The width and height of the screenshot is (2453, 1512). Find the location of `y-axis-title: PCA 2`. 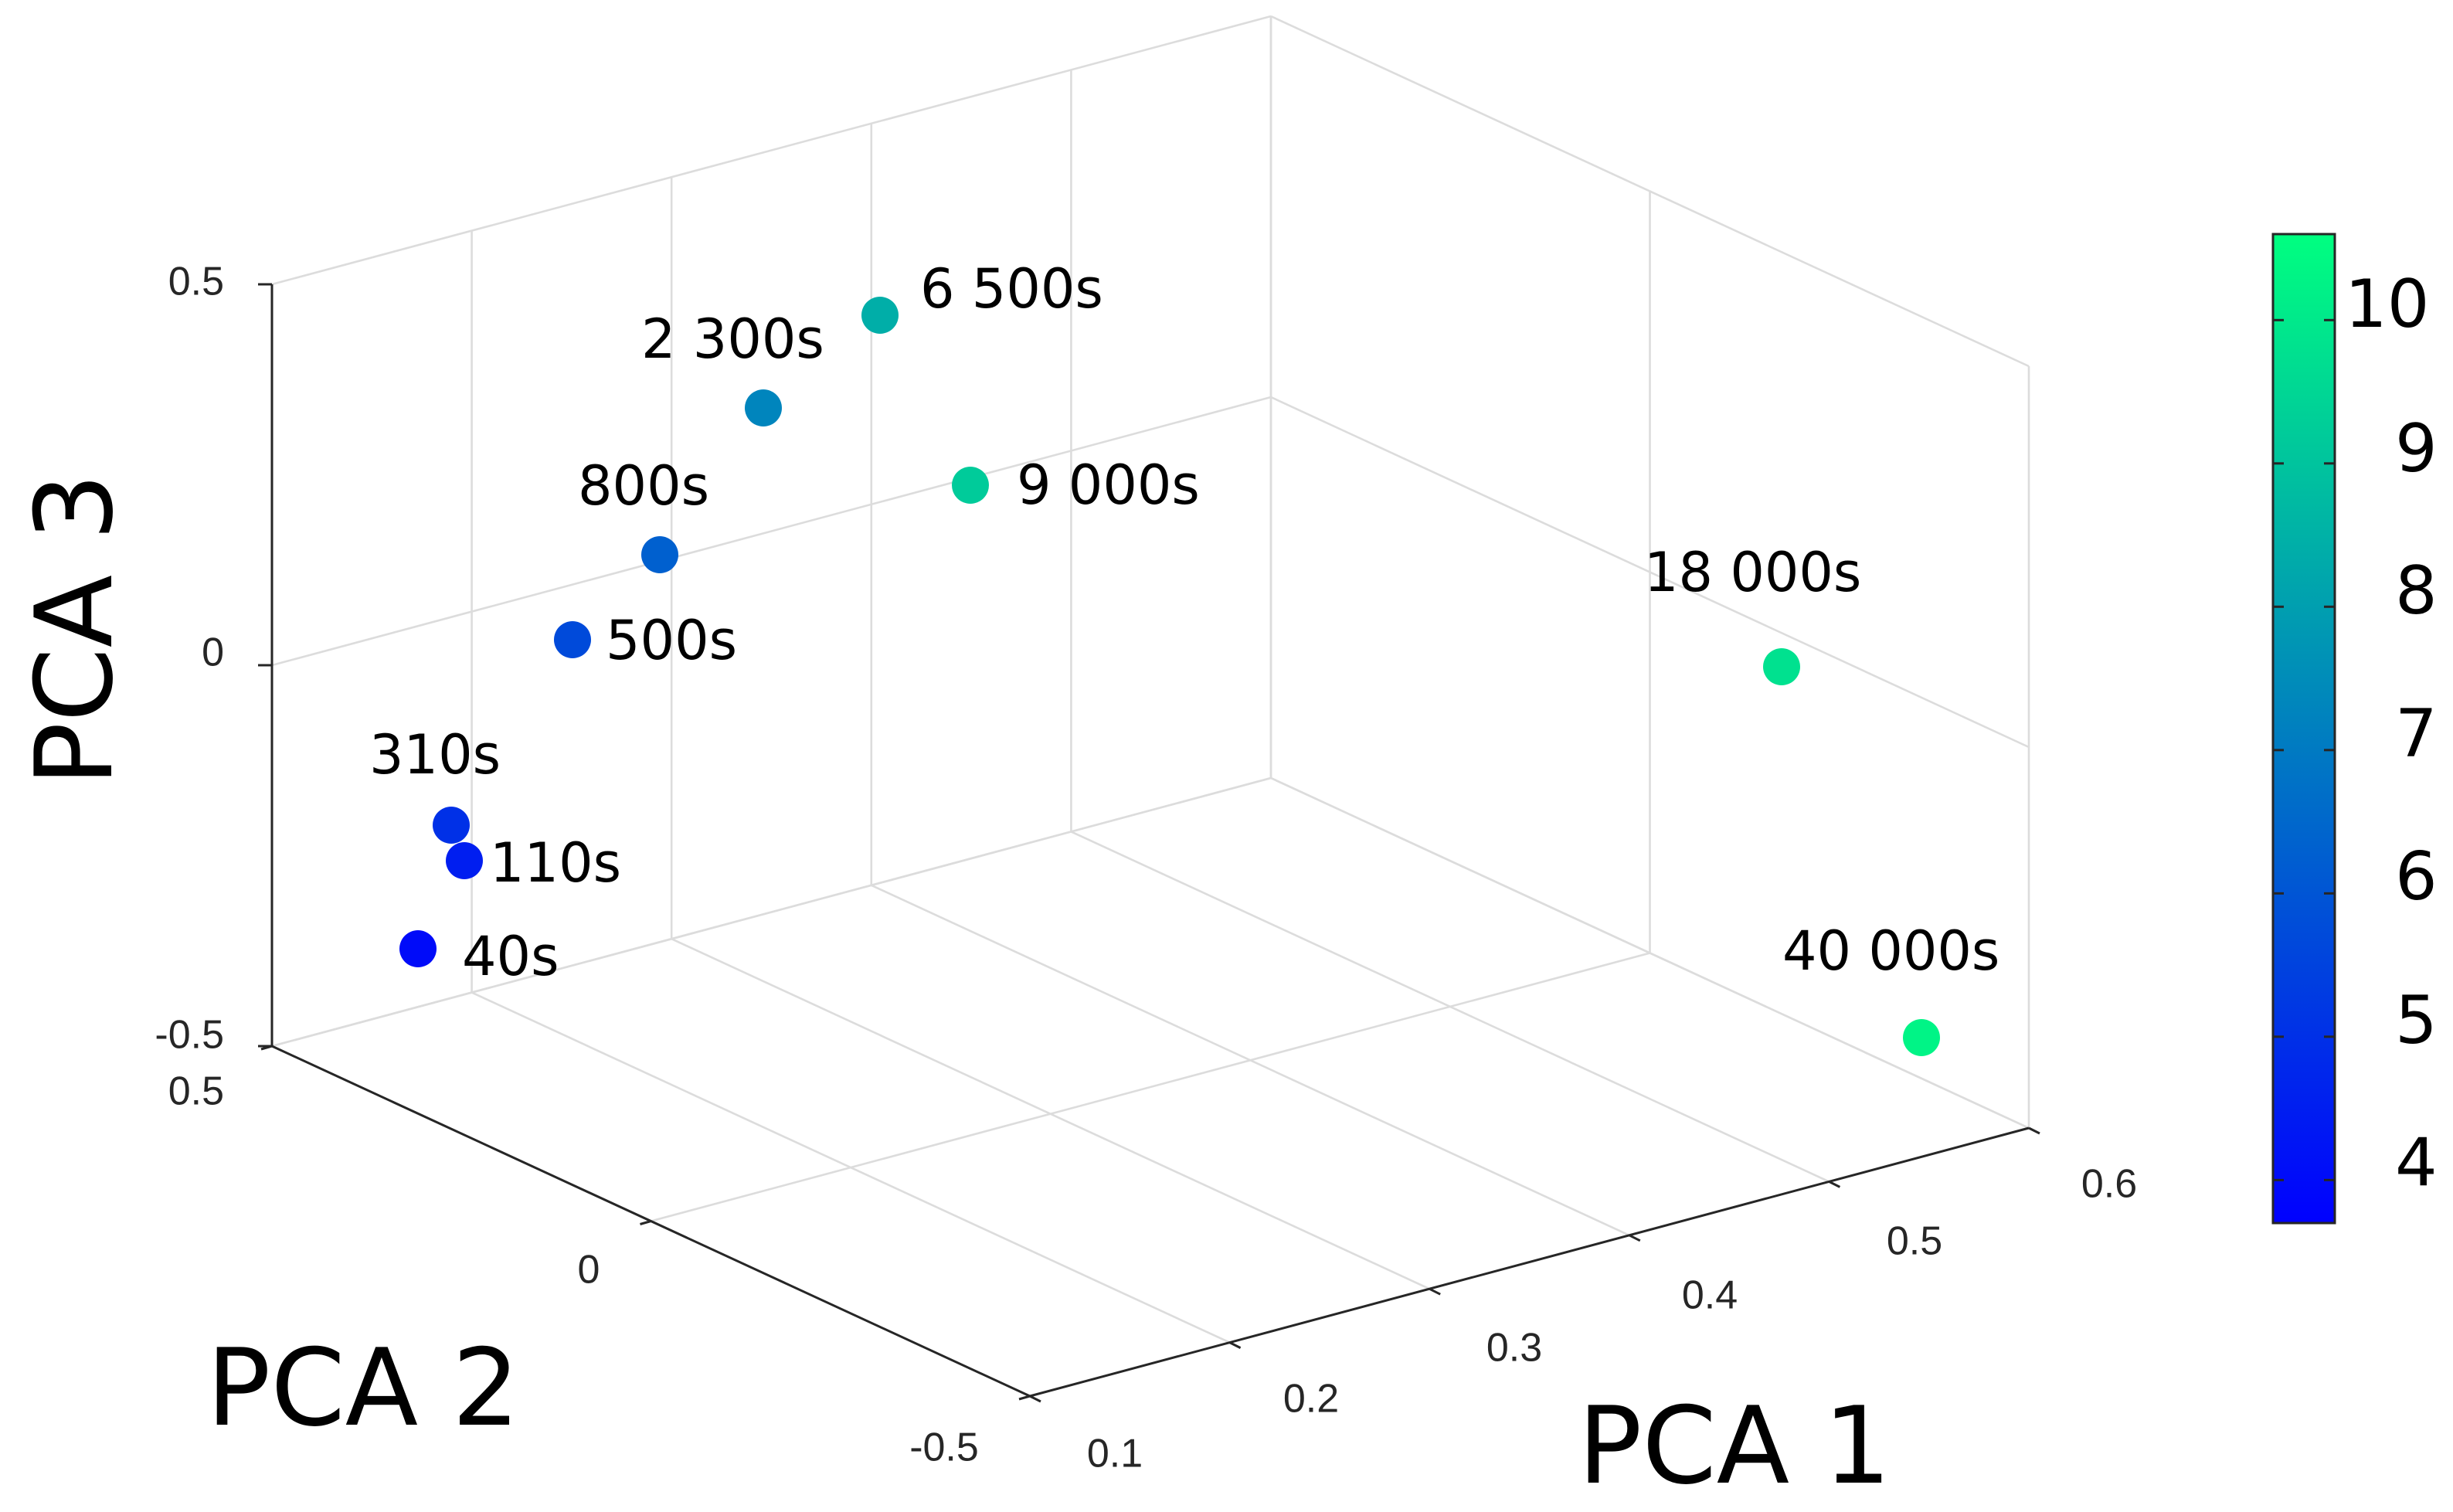

y-axis-title: PCA 2 is located at coordinates (363, 1388).